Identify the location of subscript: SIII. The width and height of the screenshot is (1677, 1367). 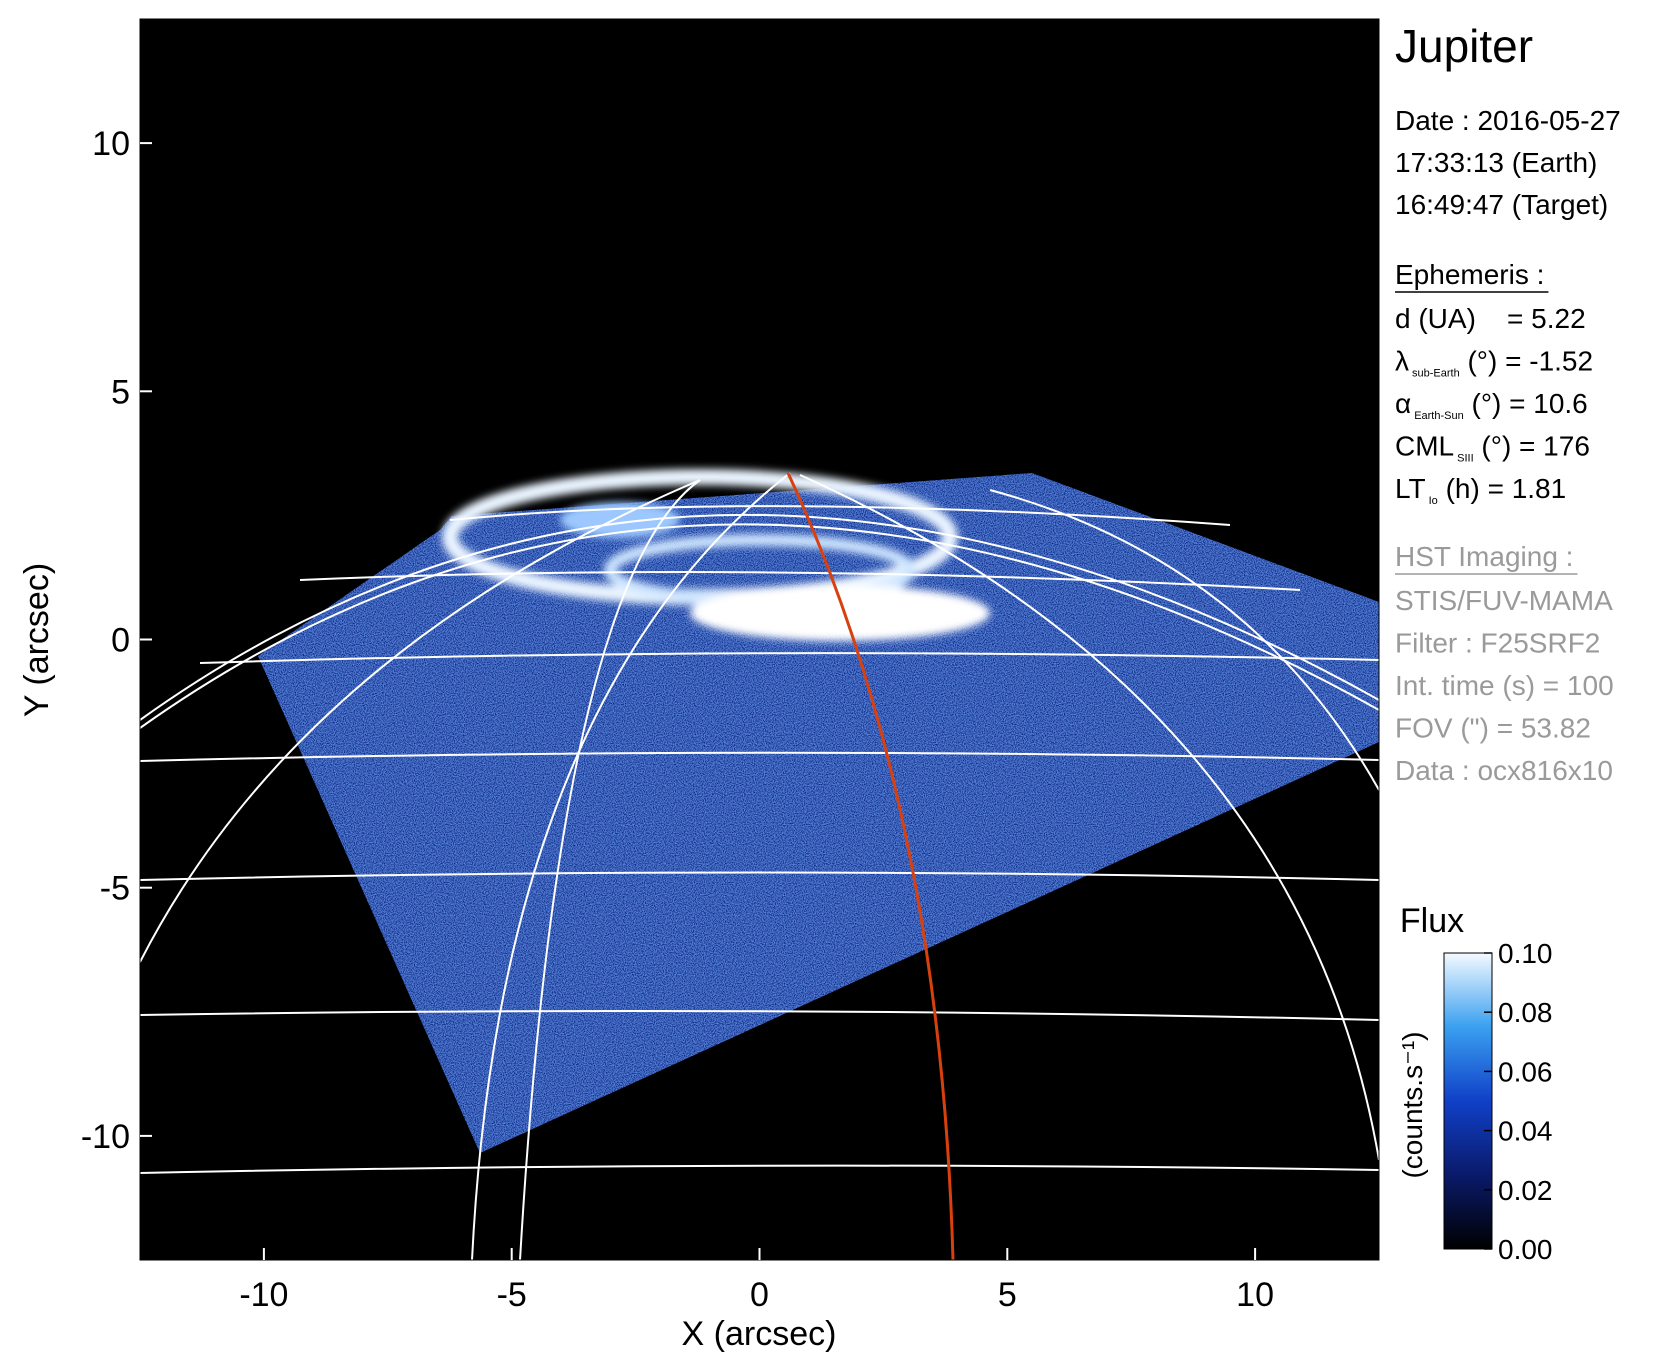
(1465, 459).